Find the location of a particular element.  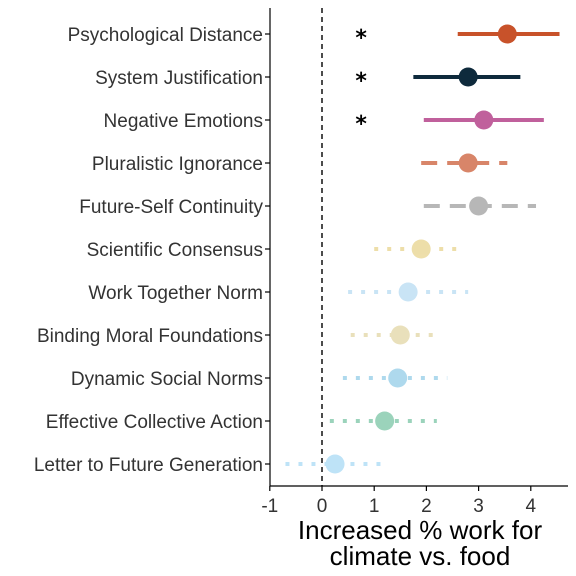

x-tick-label: -1 is located at coordinates (269, 506).